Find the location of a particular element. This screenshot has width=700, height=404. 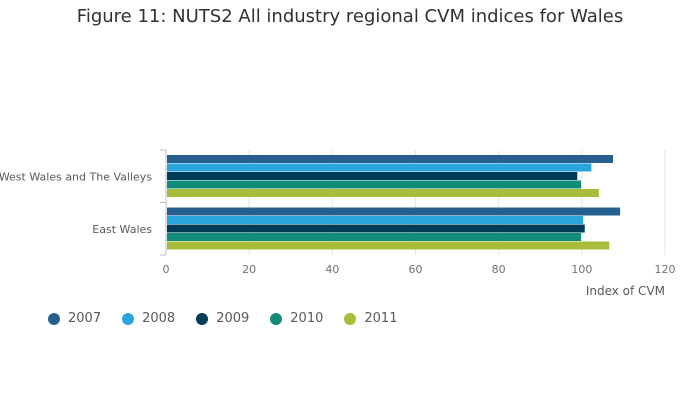

bar-2010-west-wales is located at coordinates (374, 184).